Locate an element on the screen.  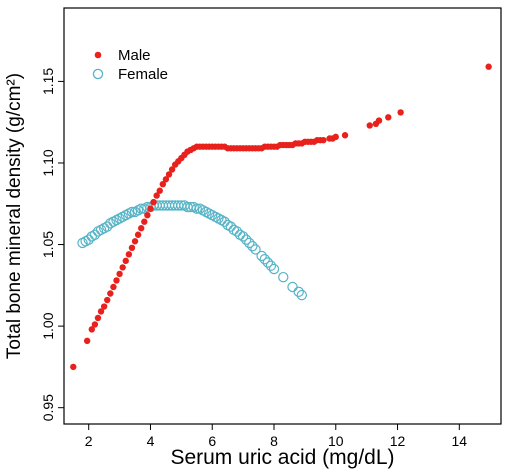
y-axis-title: Total bone mineral density (g/cm²) is located at coordinates (14, 216).